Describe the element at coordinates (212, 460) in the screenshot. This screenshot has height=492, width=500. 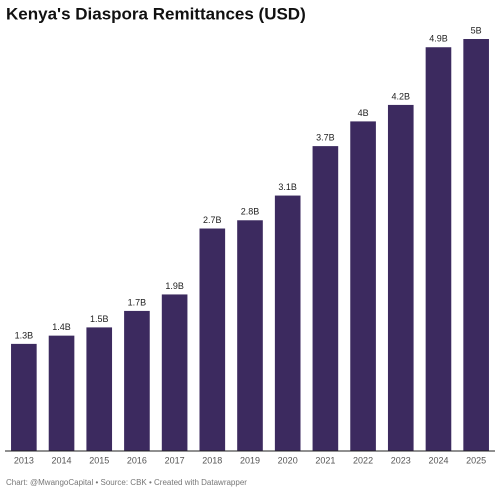
I see `x-tick-label: 2018` at that location.